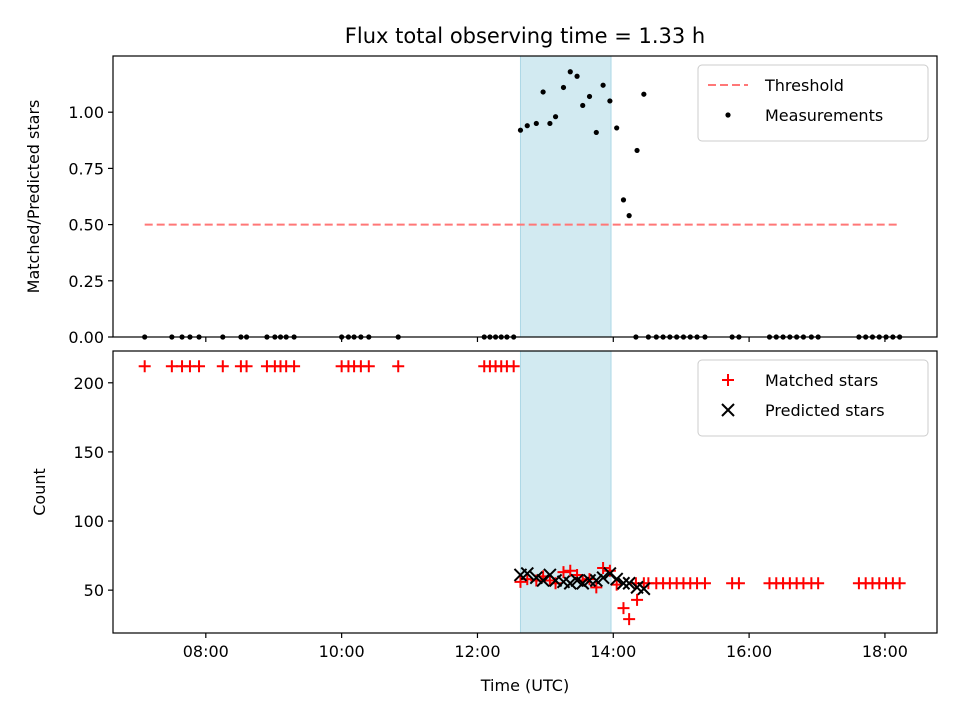 This screenshot has width=960, height=720. What do you see at coordinates (86, 168) in the screenshot?
I see `y-tick-label: 0.75` at bounding box center [86, 168].